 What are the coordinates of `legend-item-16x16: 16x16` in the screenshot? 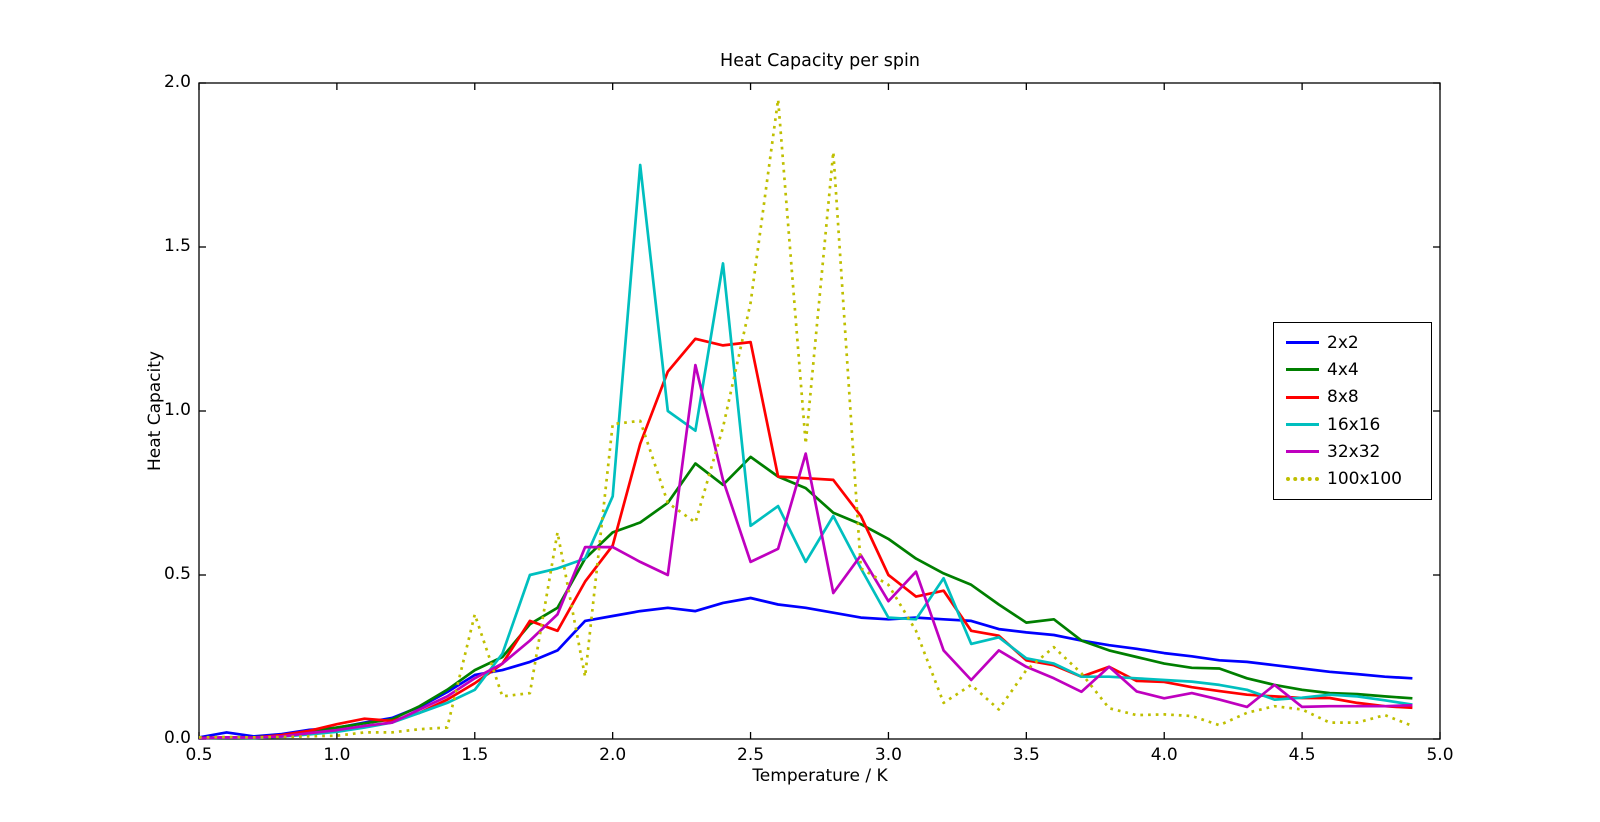 It's located at (1358, 425).